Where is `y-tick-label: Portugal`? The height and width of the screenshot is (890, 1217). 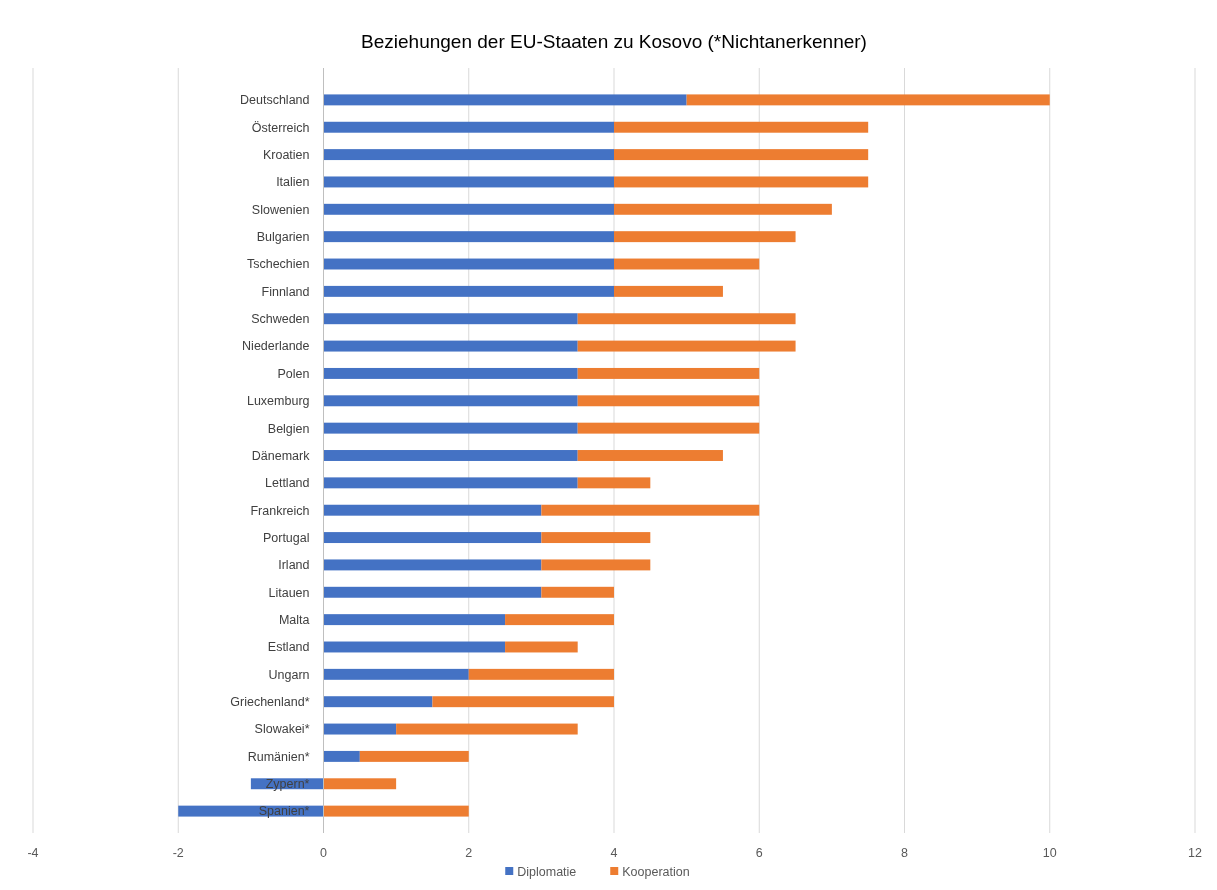
y-tick-label: Portugal is located at coordinates (286, 537).